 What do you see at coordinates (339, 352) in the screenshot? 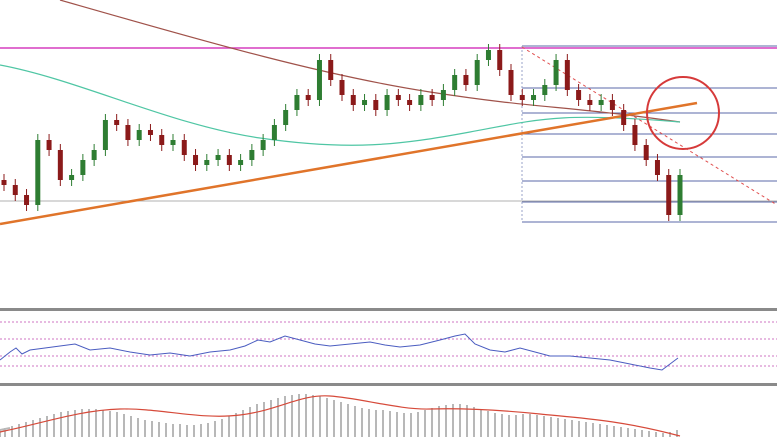
I see `rsi-line` at bounding box center [339, 352].